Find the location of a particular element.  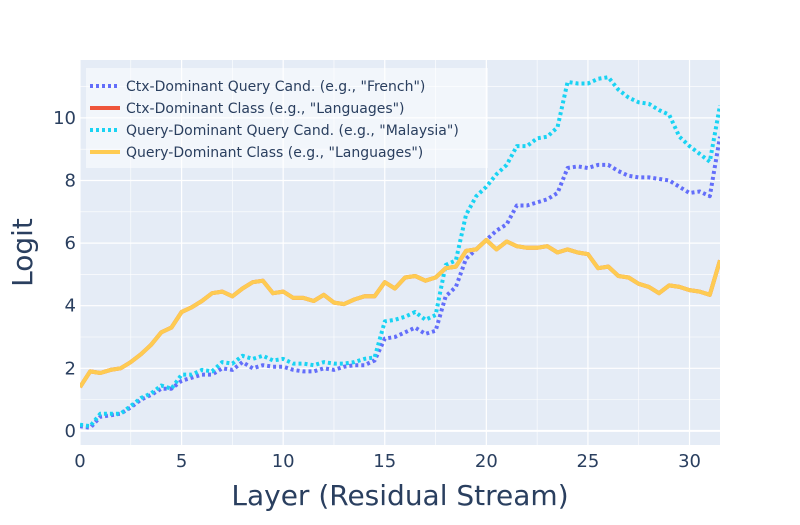

x-tick-label: 30 is located at coordinates (689, 461).